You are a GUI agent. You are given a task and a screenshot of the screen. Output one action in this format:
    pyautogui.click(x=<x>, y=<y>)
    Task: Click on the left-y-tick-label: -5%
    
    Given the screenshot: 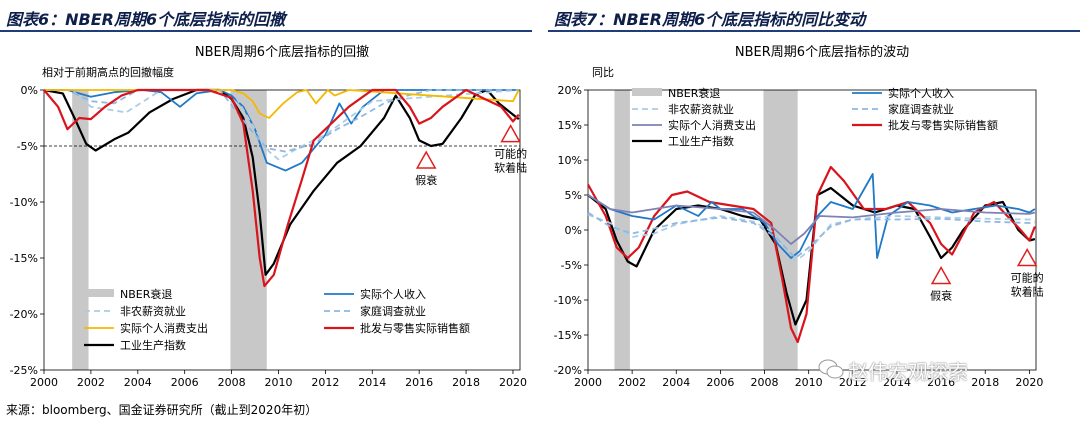 What is the action you would take?
    pyautogui.click(x=27, y=146)
    